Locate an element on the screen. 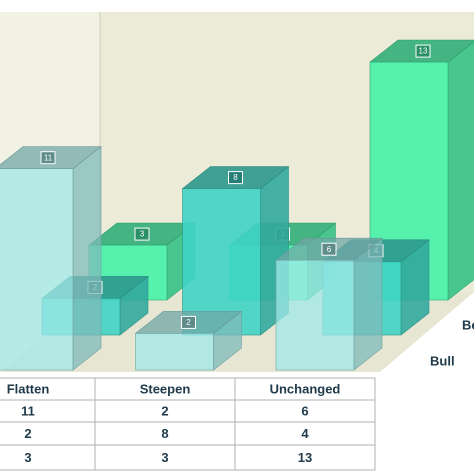 Image resolution: width=474 pixels, height=474 pixels. value-label: 11 is located at coordinates (48, 157).